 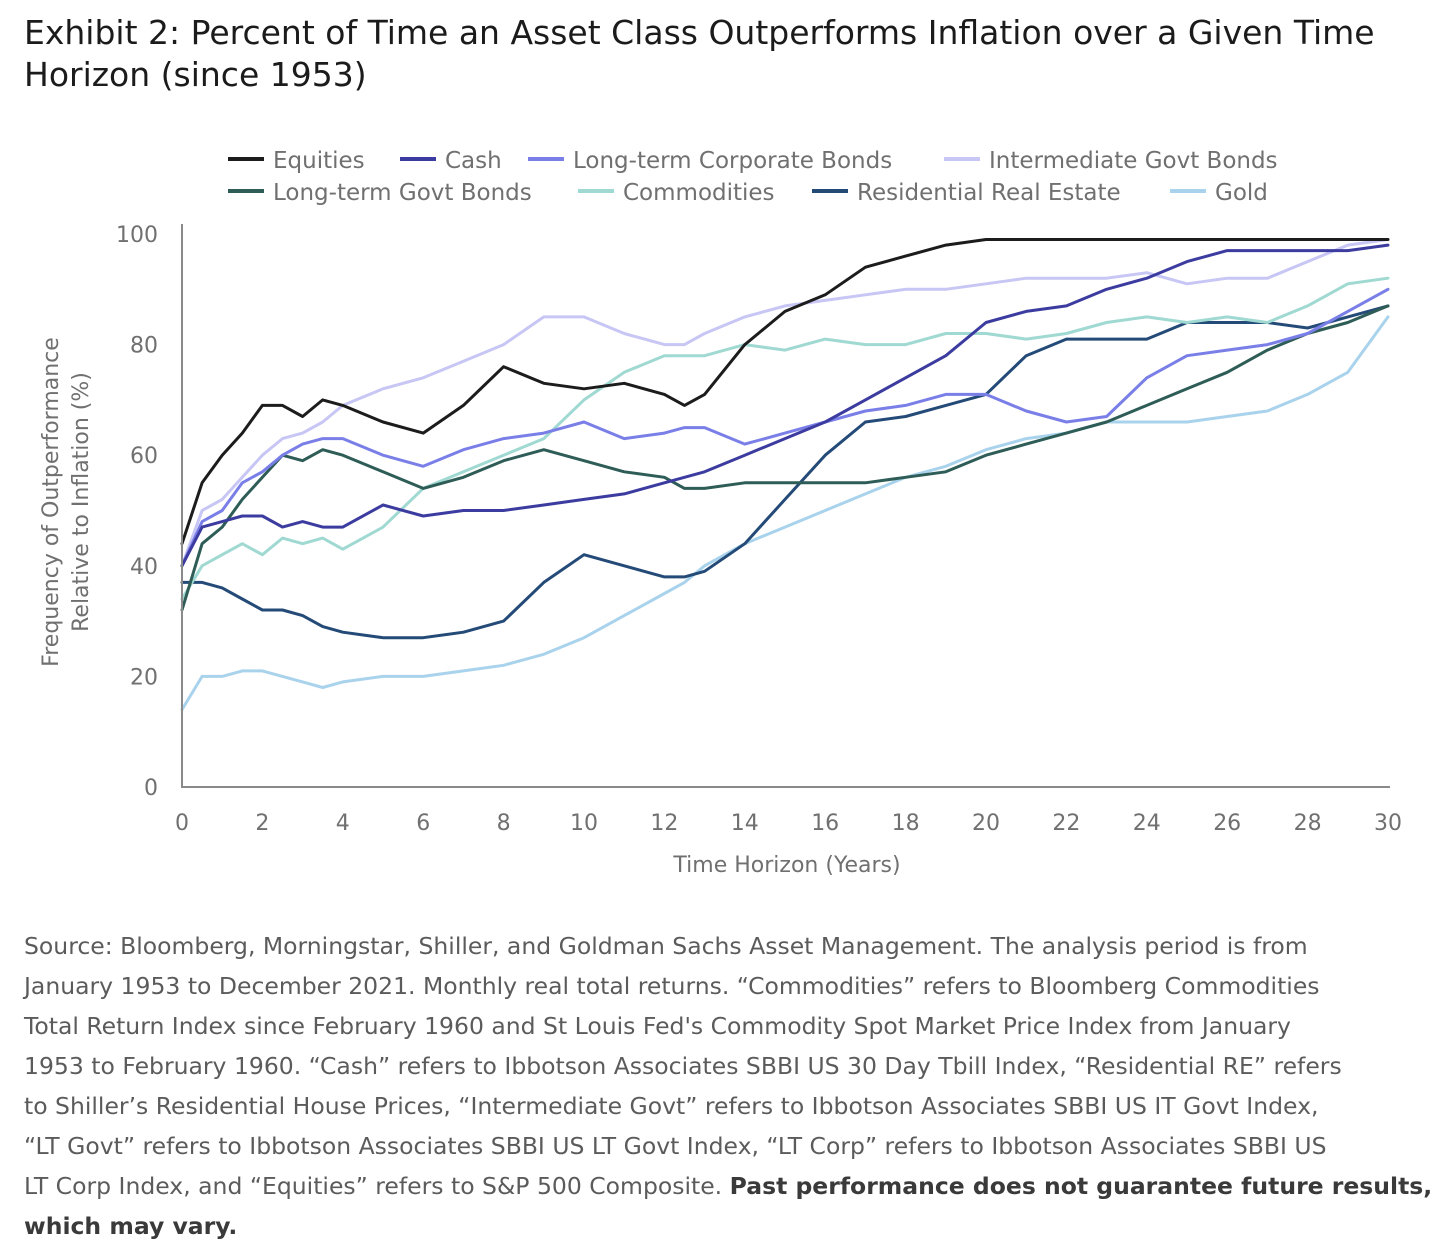 I want to click on legend-label-long-term-corporate-bonds: Long-term Corporate Bonds, so click(x=732, y=161).